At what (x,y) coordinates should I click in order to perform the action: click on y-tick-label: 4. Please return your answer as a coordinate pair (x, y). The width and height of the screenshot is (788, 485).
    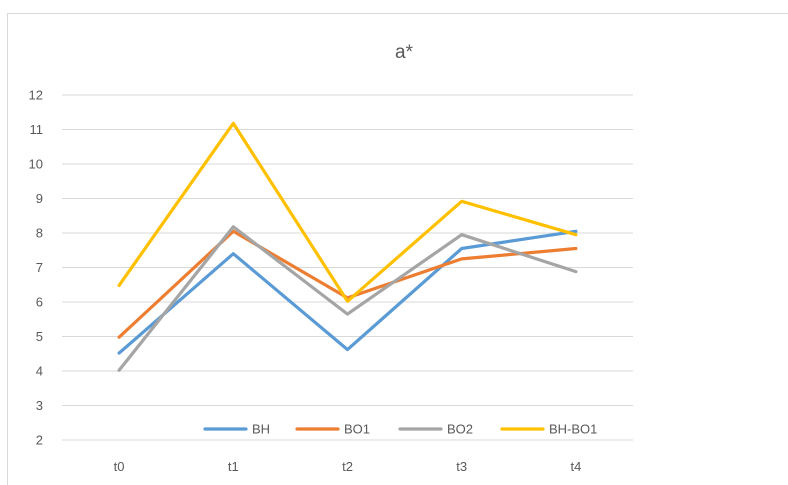
    Looking at the image, I should click on (39, 371).